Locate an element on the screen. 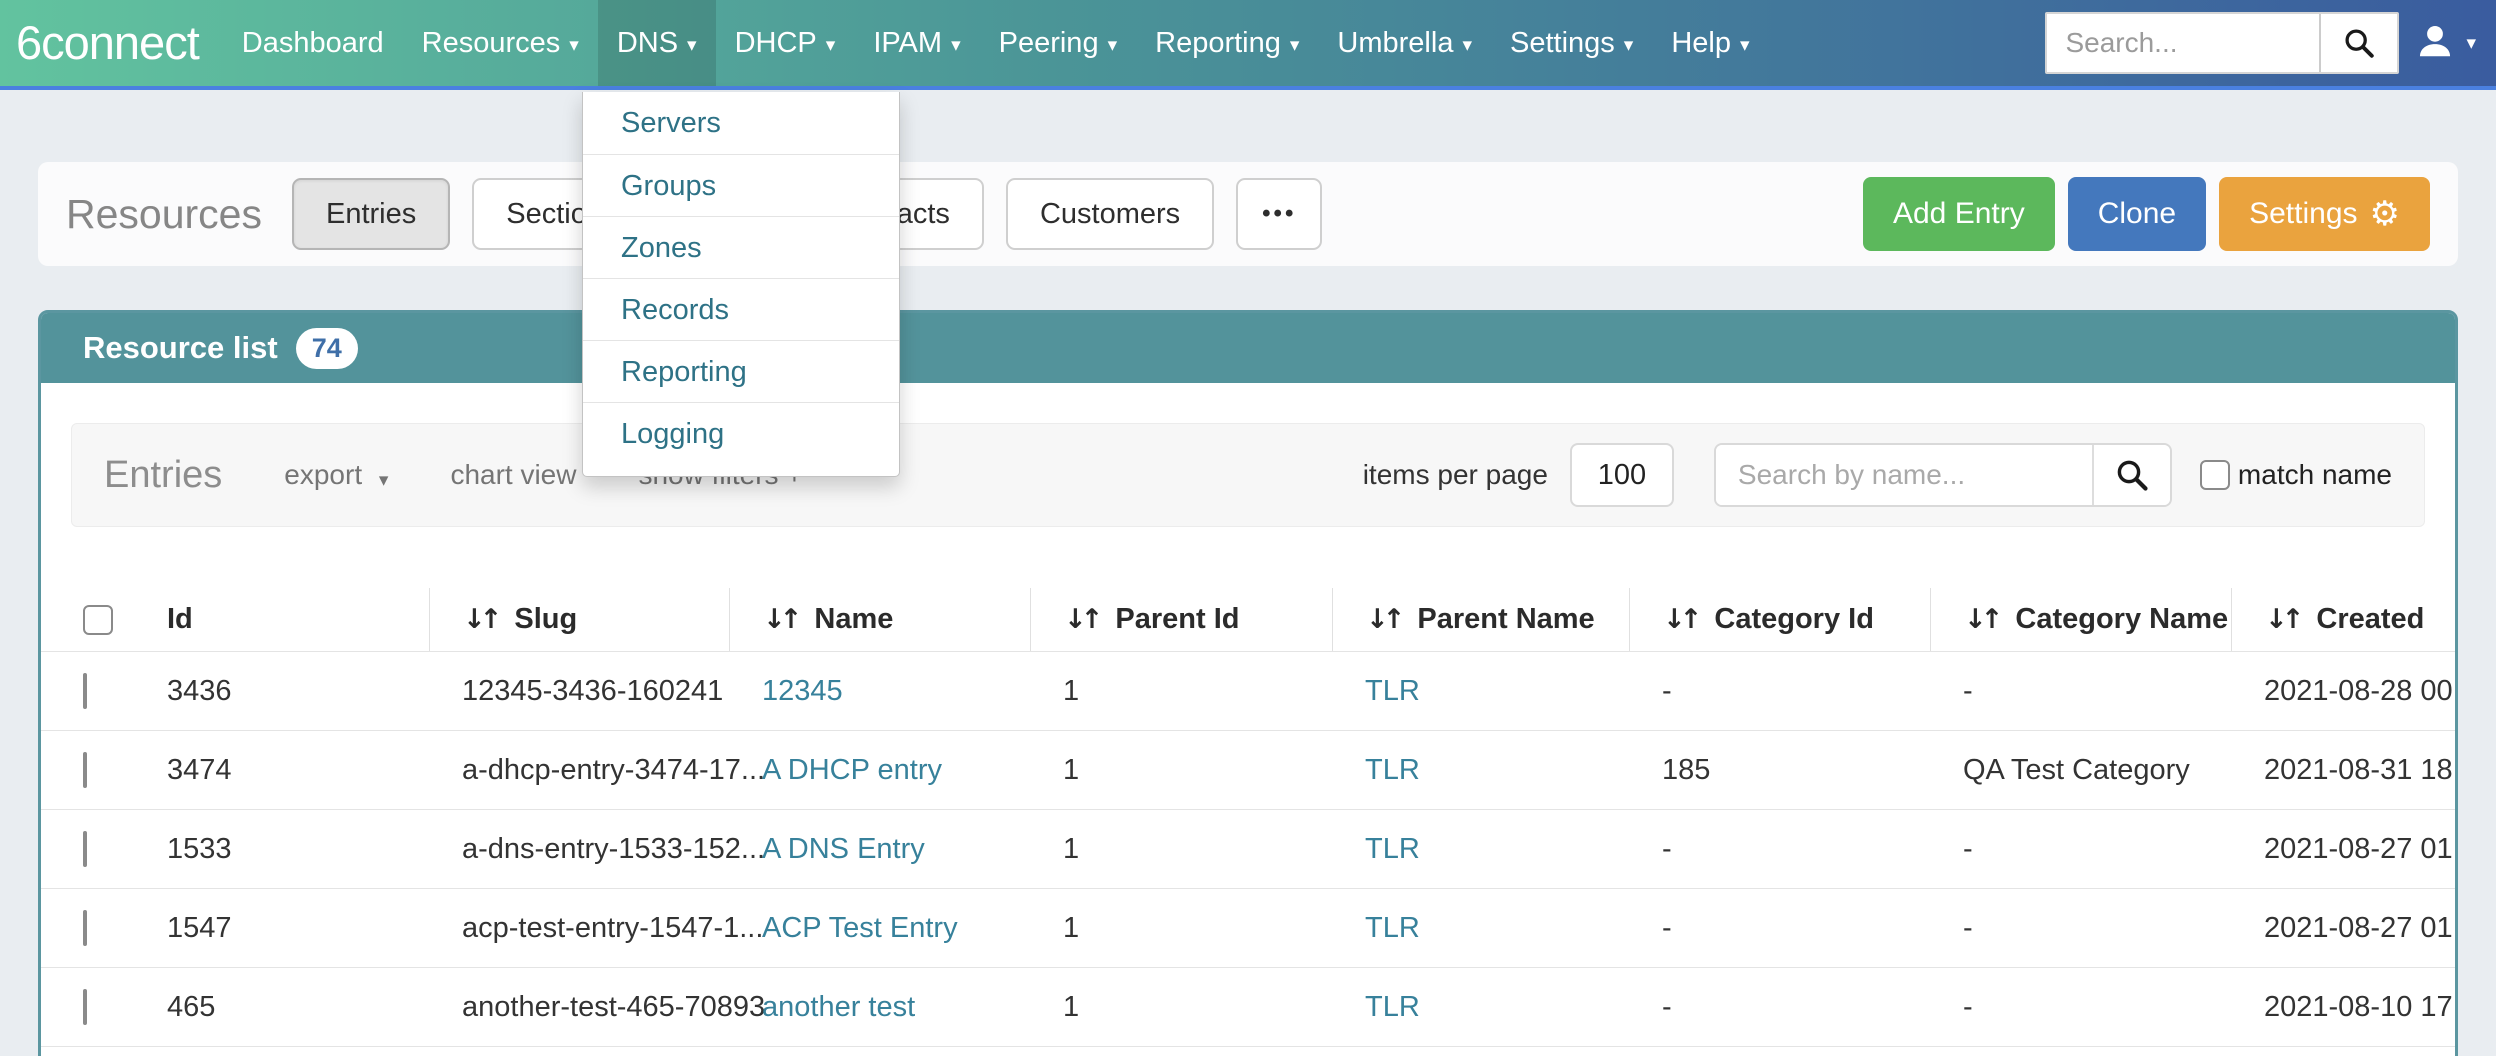 The height and width of the screenshot is (1056, 2496). items-per-page-input is located at coordinates (1621, 475).